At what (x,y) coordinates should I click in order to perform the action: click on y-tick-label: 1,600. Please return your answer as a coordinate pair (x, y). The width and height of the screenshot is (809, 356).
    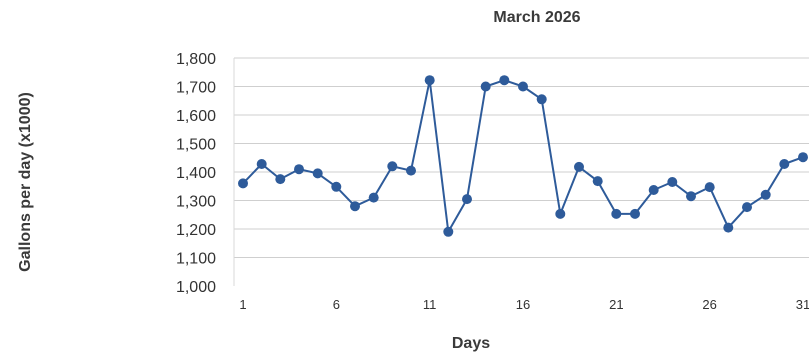
    Looking at the image, I should click on (196, 116).